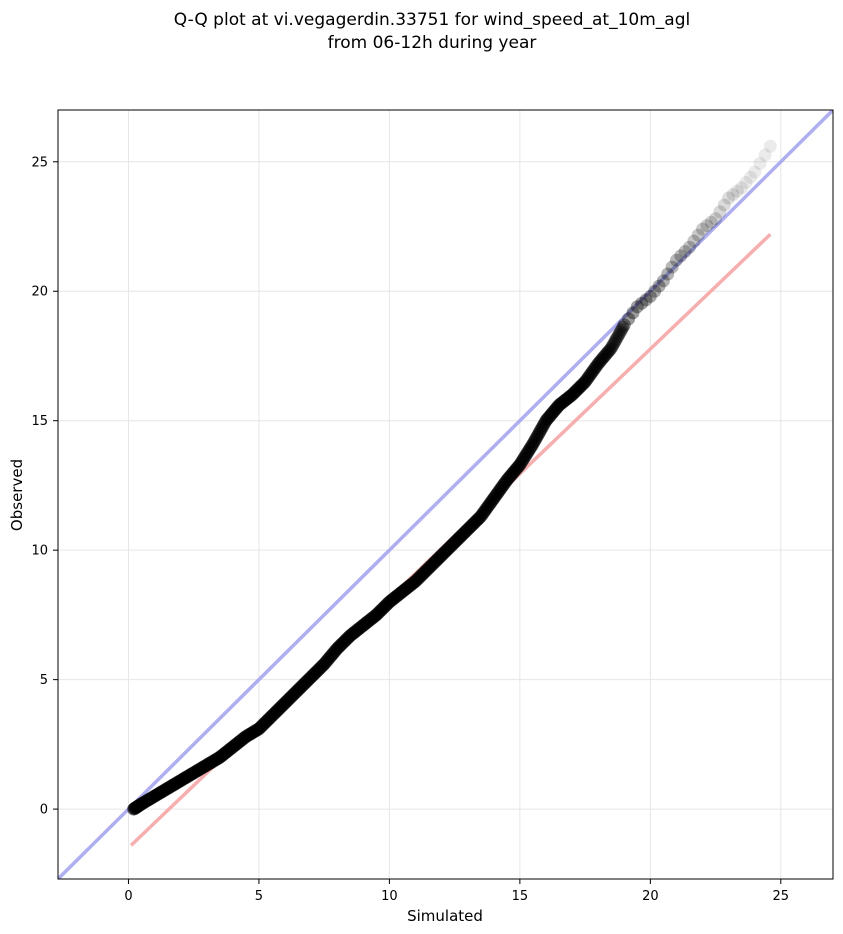 The height and width of the screenshot is (934, 843). I want to click on y-tick-label-5: 25, so click(39, 162).